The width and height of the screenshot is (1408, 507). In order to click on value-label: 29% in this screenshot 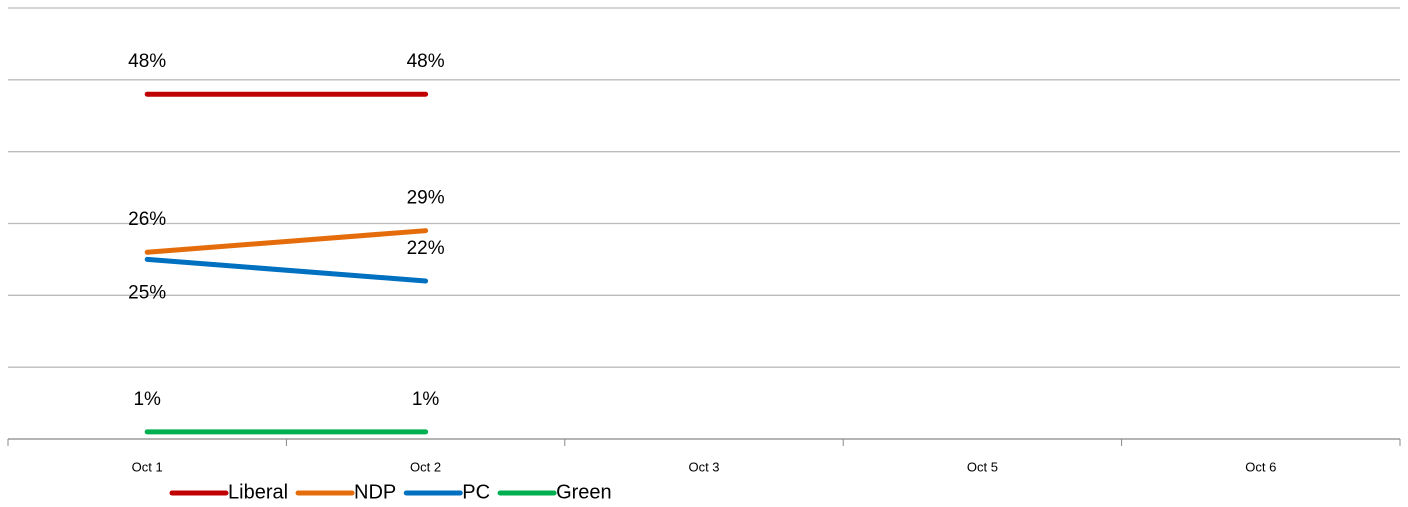, I will do `click(426, 198)`.